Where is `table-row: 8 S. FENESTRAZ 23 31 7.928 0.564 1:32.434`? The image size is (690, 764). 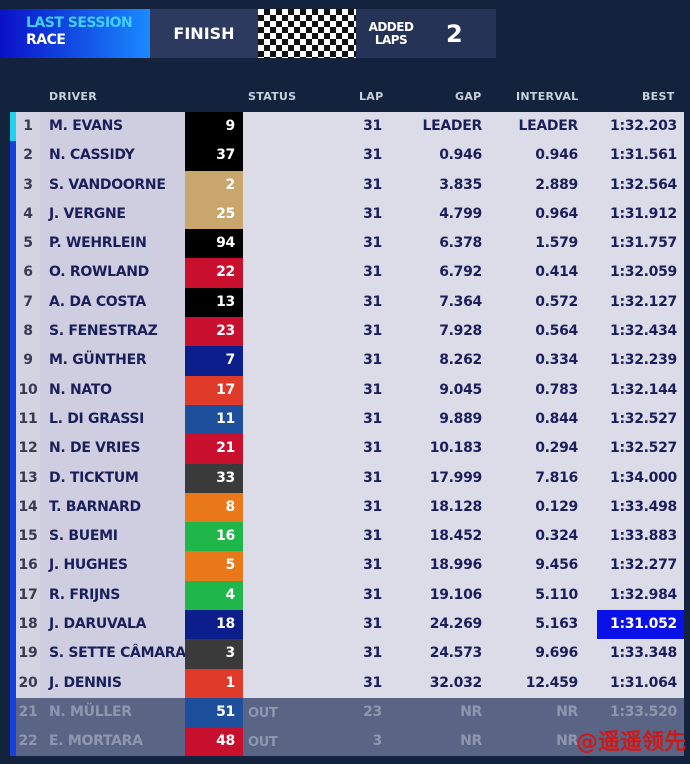
table-row: 8 S. FENESTRAZ 23 31 7.928 0.564 1:32.434 is located at coordinates (347, 332).